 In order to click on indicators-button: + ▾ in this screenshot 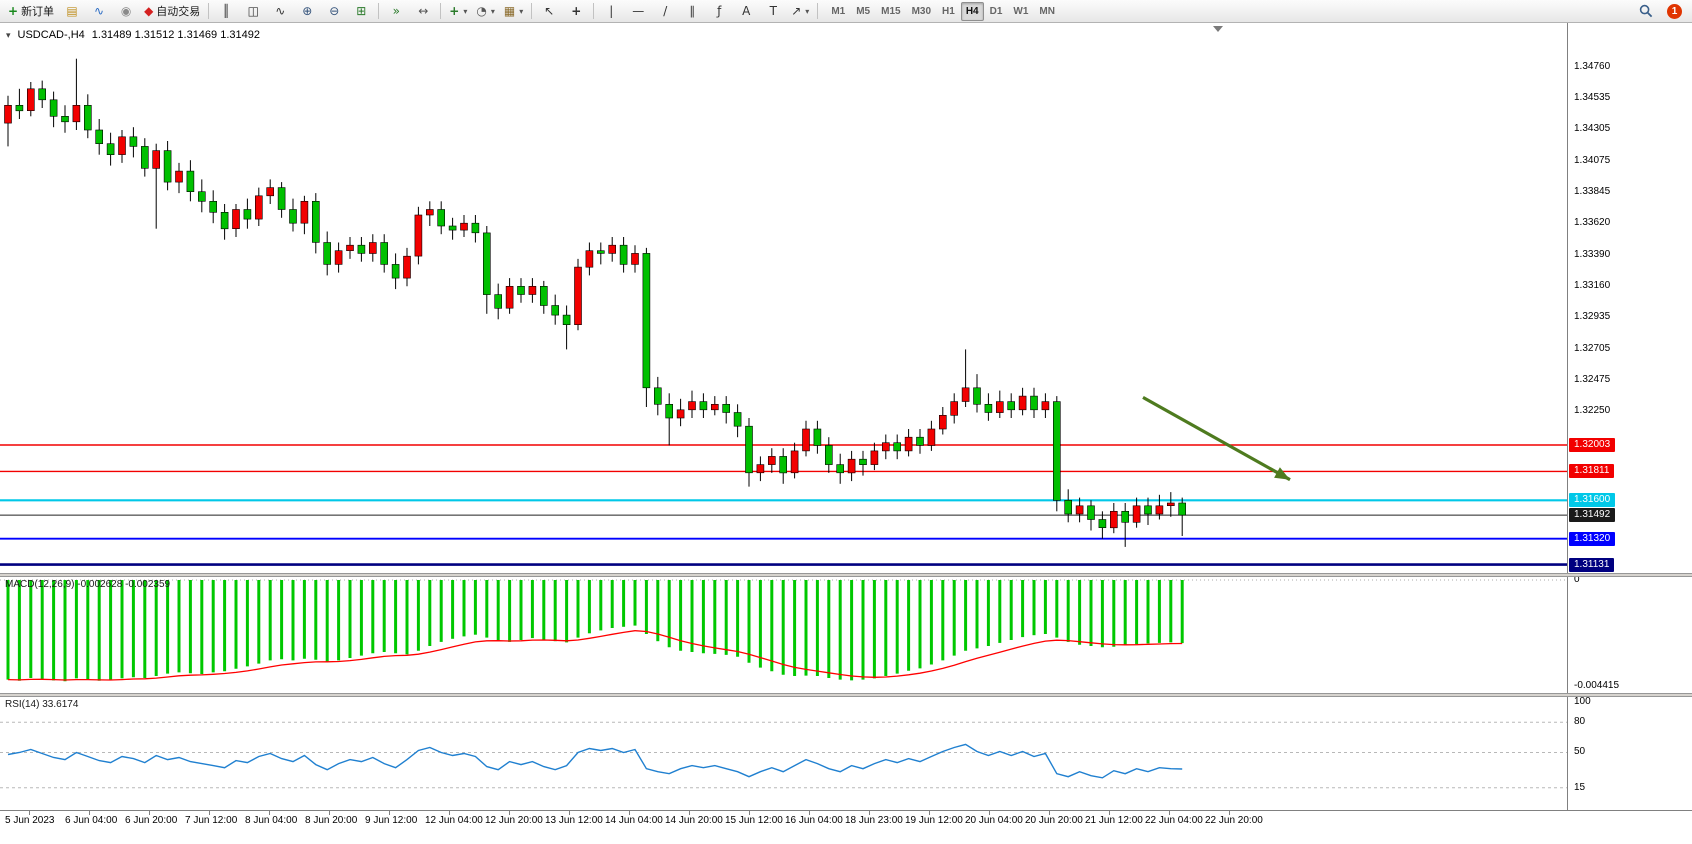, I will do `click(458, 11)`.